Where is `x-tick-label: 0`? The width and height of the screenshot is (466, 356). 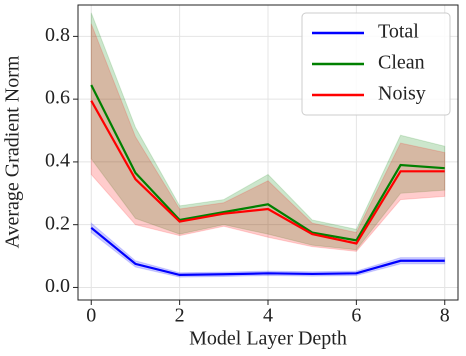
x-tick-label: 0 is located at coordinates (91, 316).